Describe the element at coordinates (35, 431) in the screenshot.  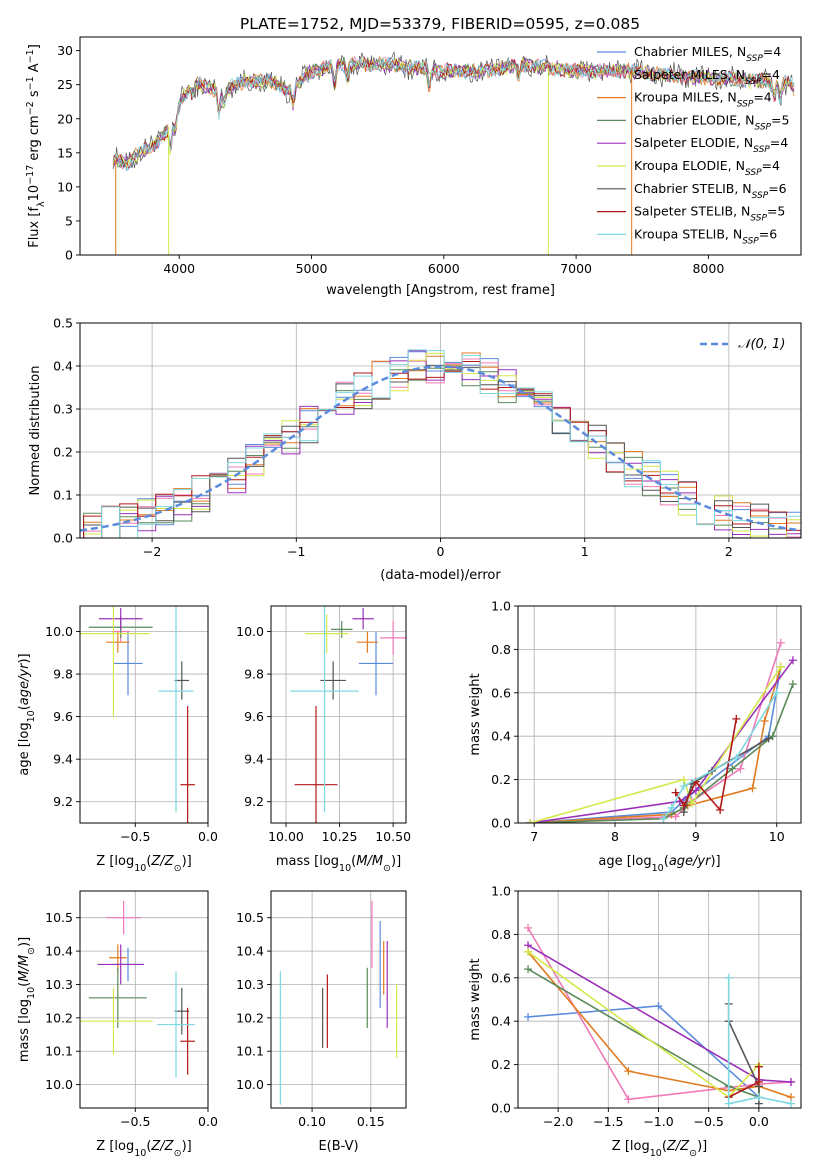
I see `y-axis-label: Normed distribution` at that location.